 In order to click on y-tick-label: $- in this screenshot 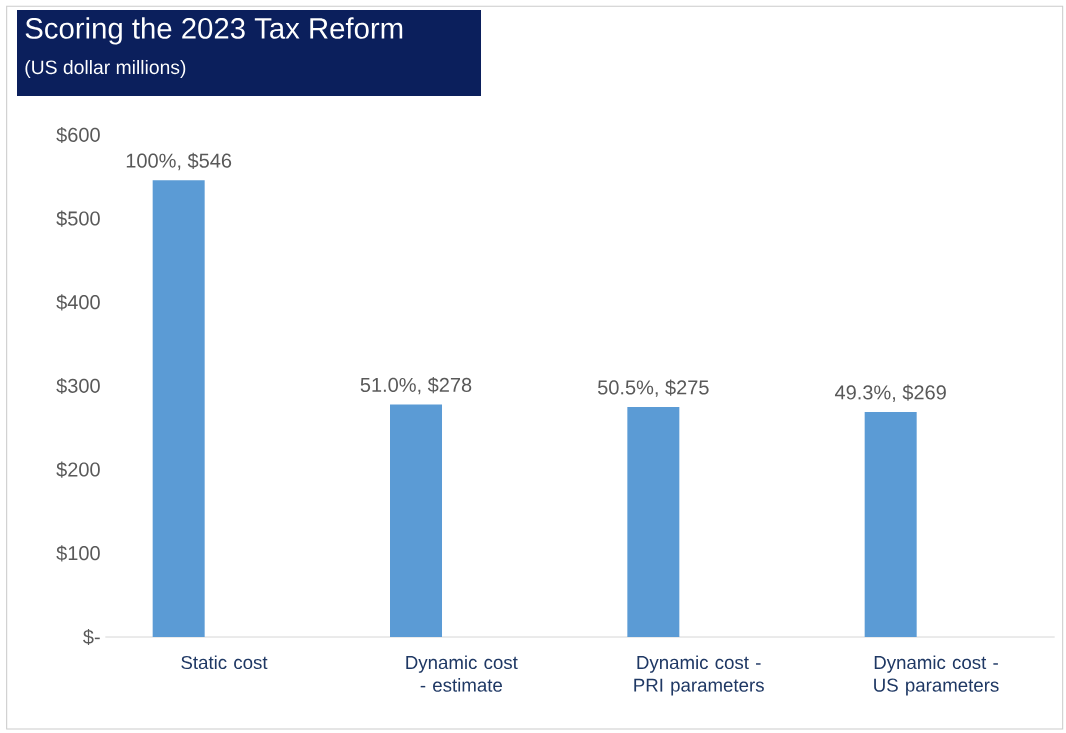, I will do `click(91, 637)`.